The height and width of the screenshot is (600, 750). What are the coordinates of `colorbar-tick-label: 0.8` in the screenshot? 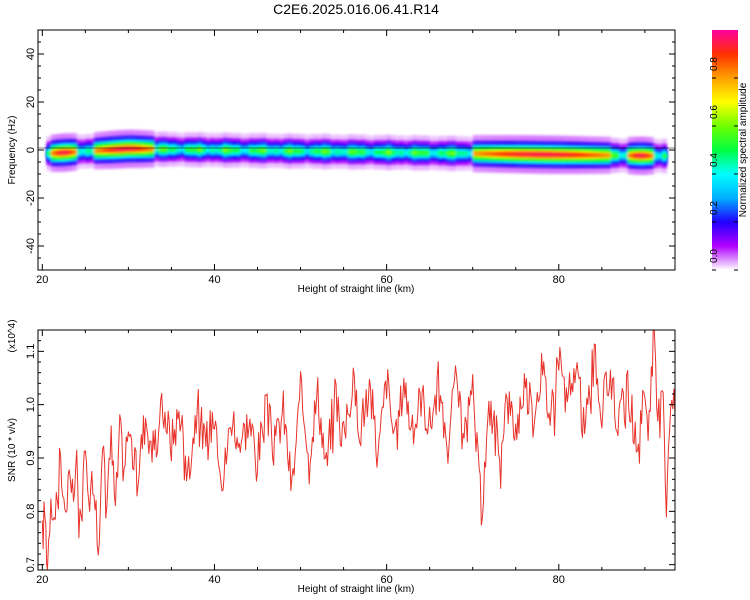 It's located at (714, 64).